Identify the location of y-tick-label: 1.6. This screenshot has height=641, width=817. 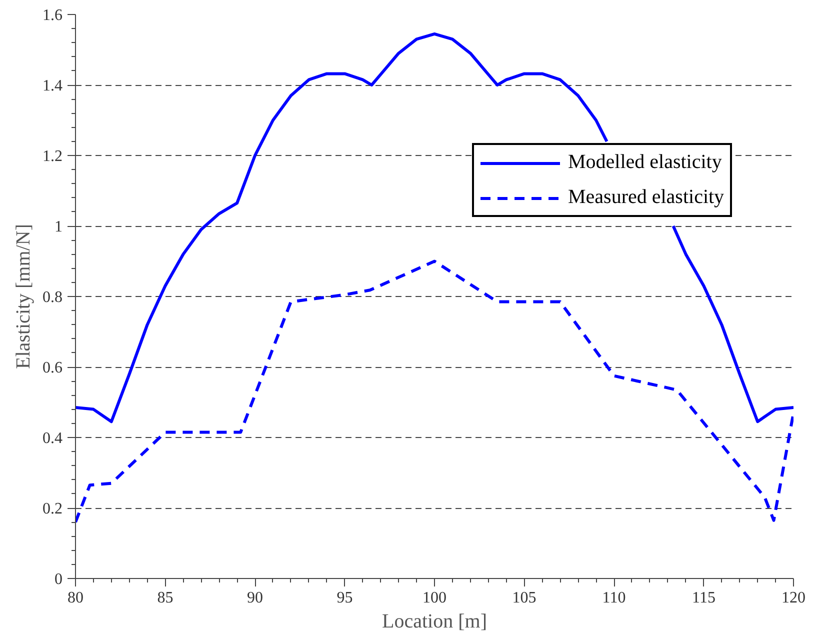
(52, 15).